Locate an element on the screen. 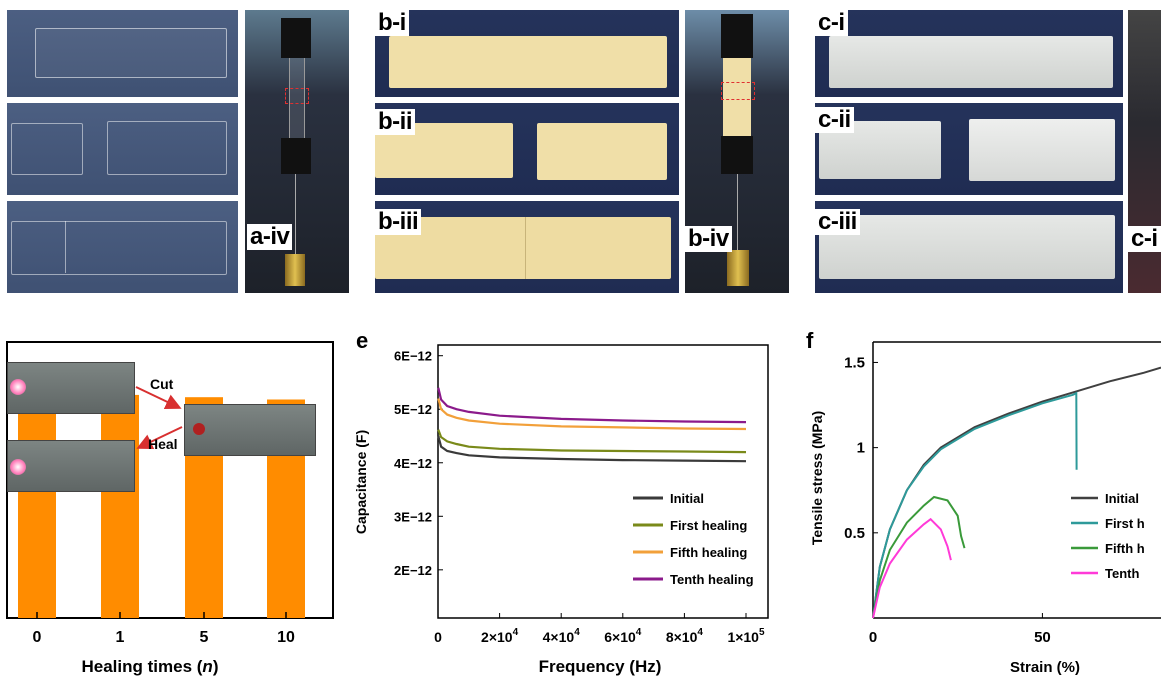  panel-tag-f: f is located at coordinates (810, 340).